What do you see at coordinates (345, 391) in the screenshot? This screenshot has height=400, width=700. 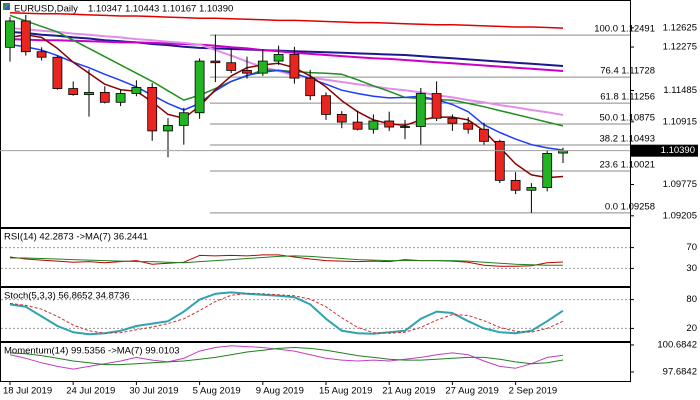 I see `x-tick-label: 15 Aug 2019` at bounding box center [345, 391].